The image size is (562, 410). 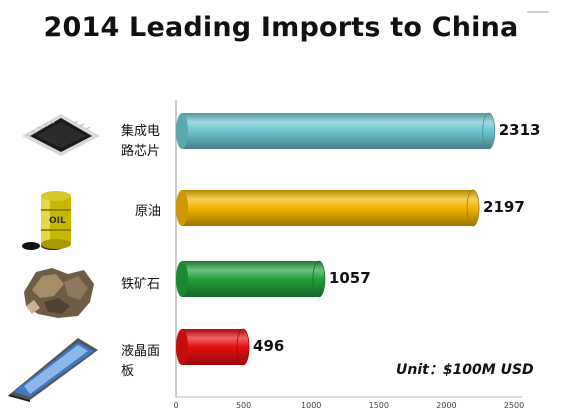 I want to click on value-label-3: 496, so click(x=269, y=346).